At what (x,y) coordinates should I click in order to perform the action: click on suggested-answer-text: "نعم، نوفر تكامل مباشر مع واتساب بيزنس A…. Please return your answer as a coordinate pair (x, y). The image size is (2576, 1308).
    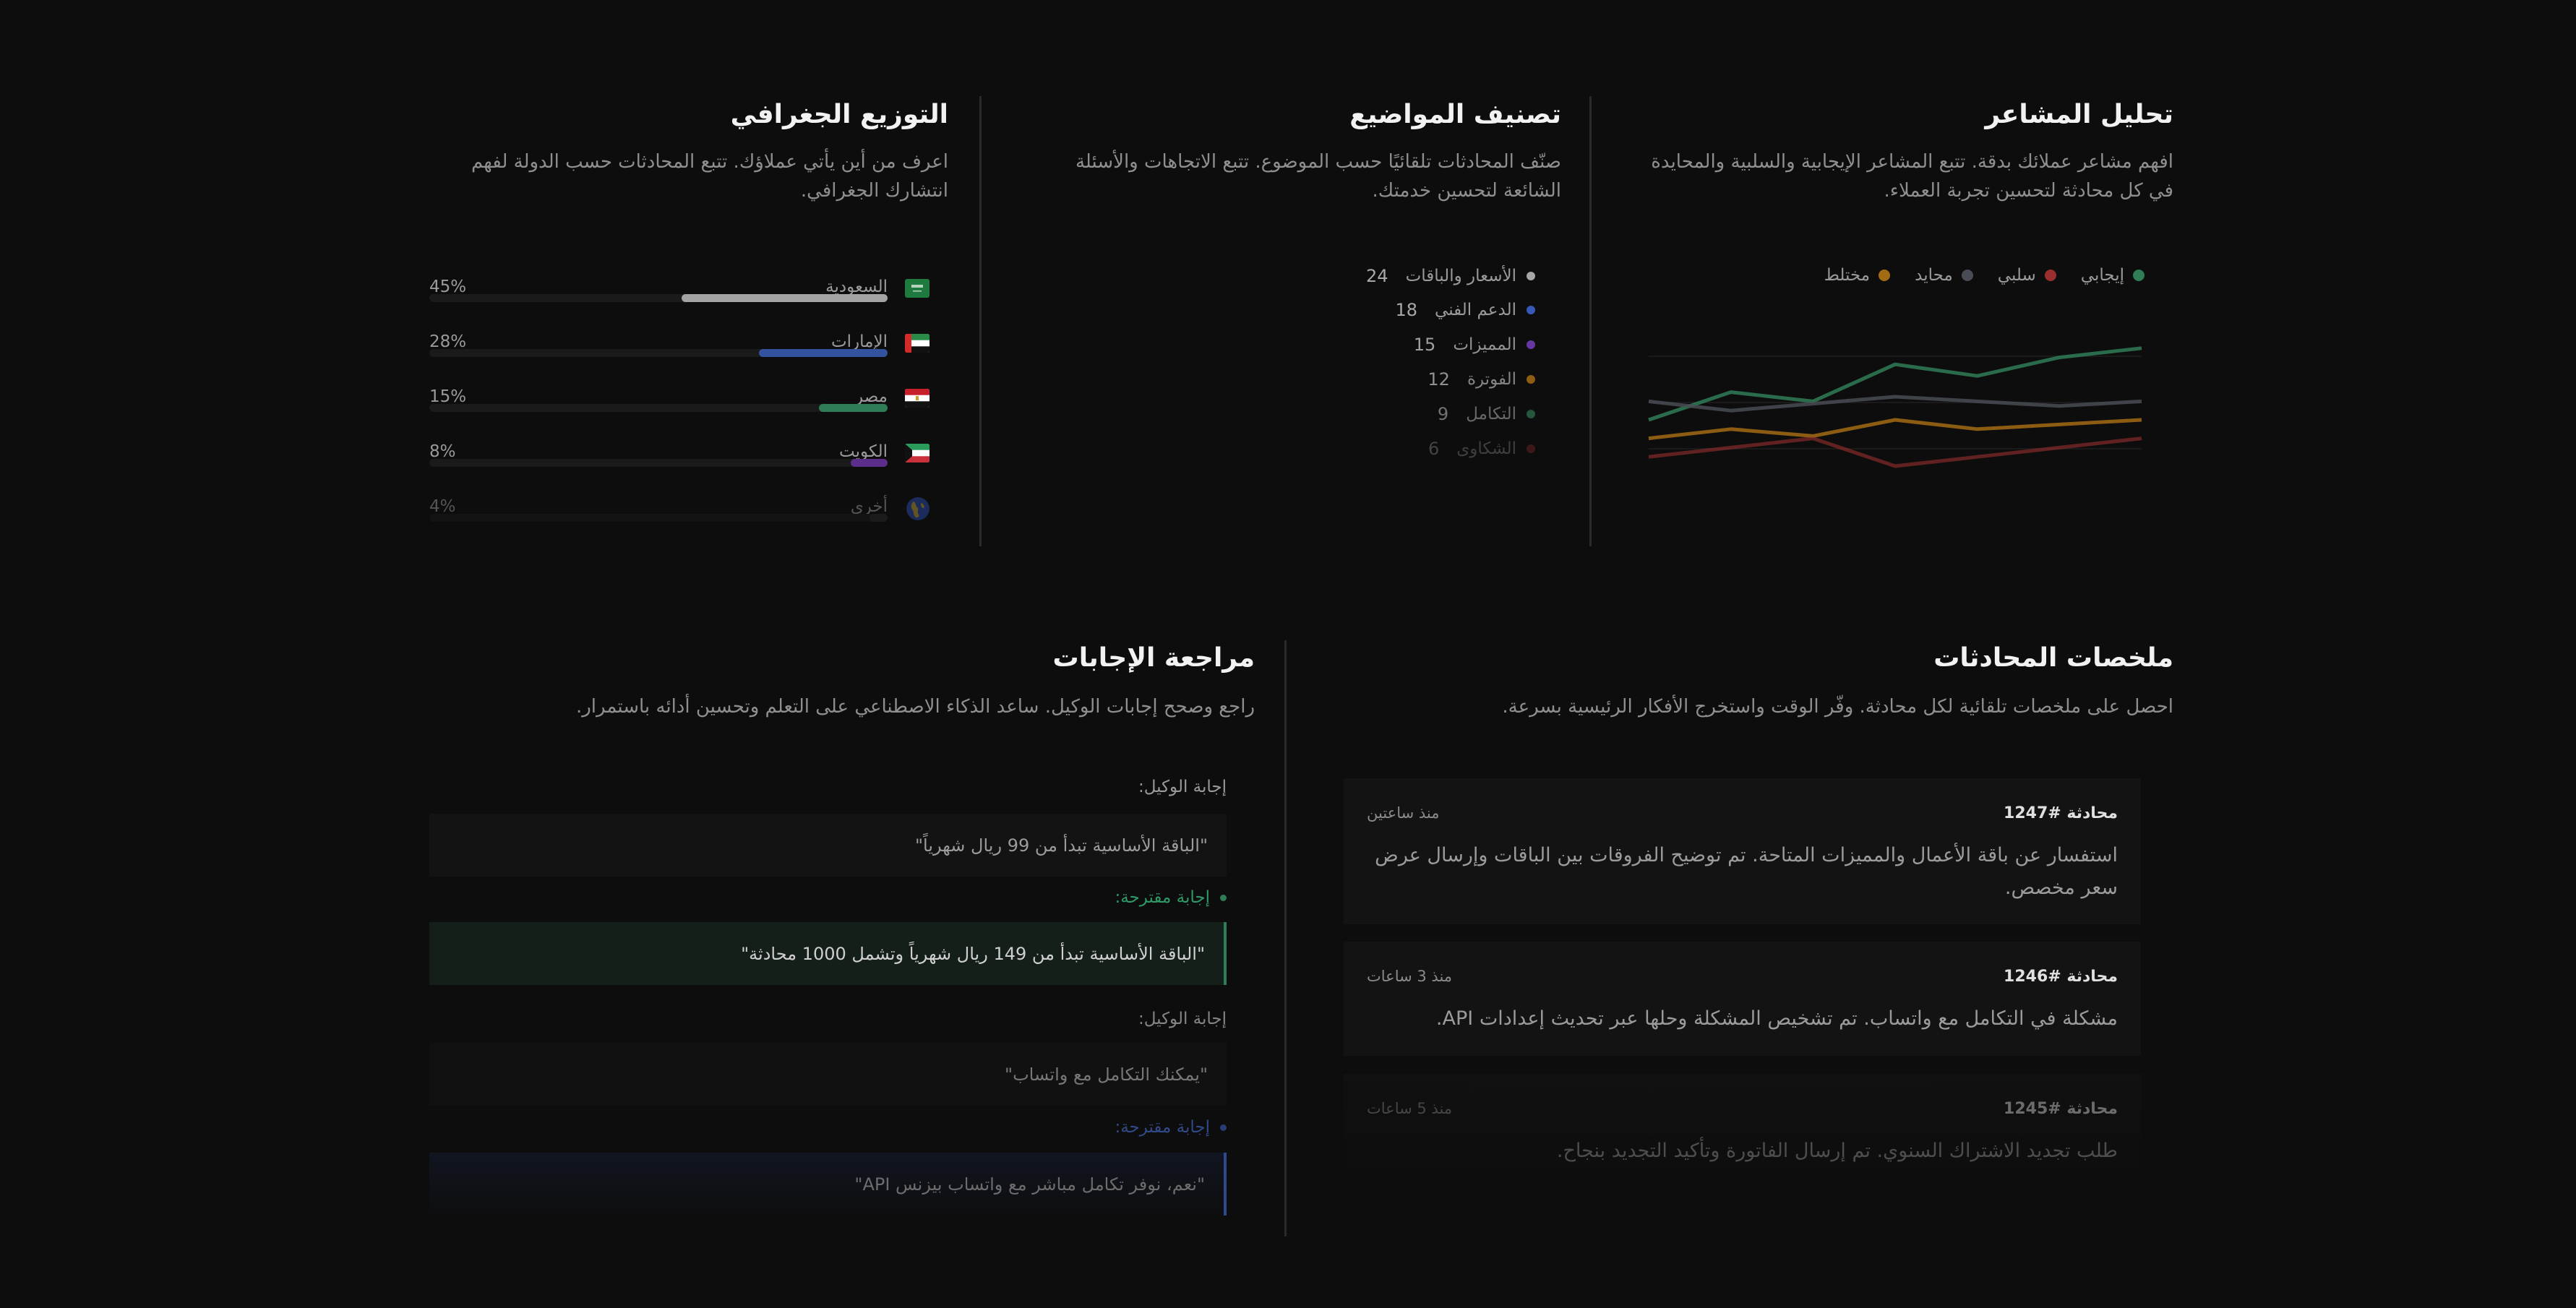
    Looking at the image, I should click on (1029, 1184).